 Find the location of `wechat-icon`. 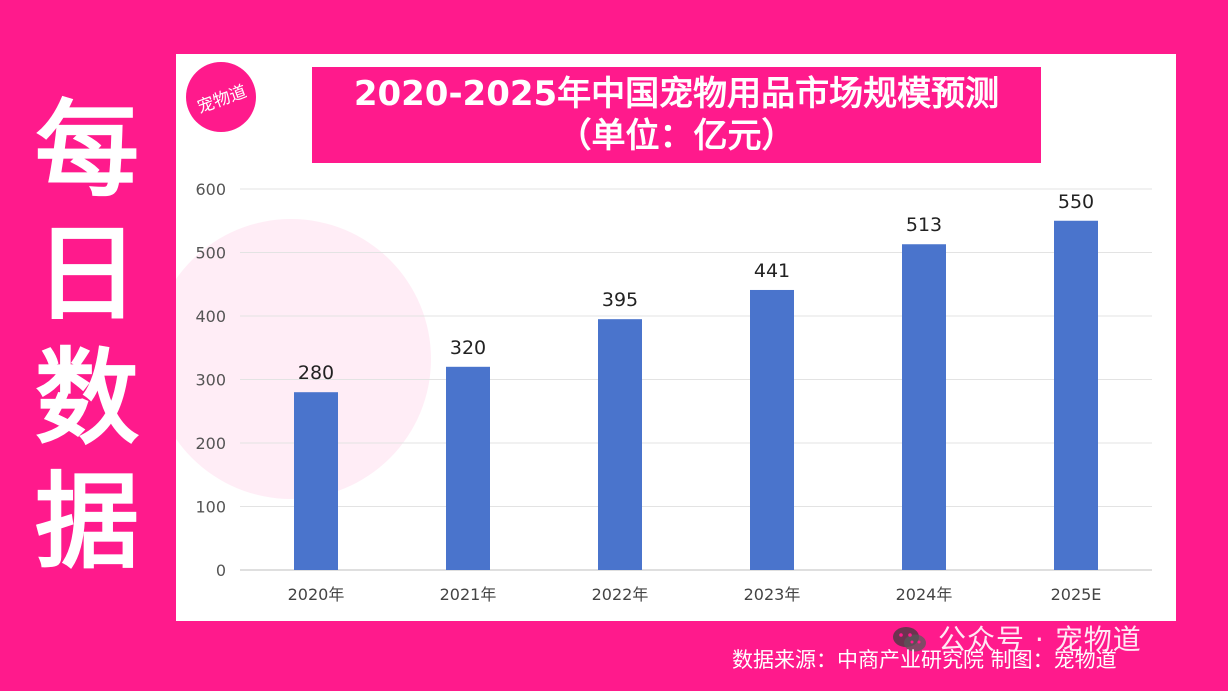

wechat-icon is located at coordinates (910, 640).